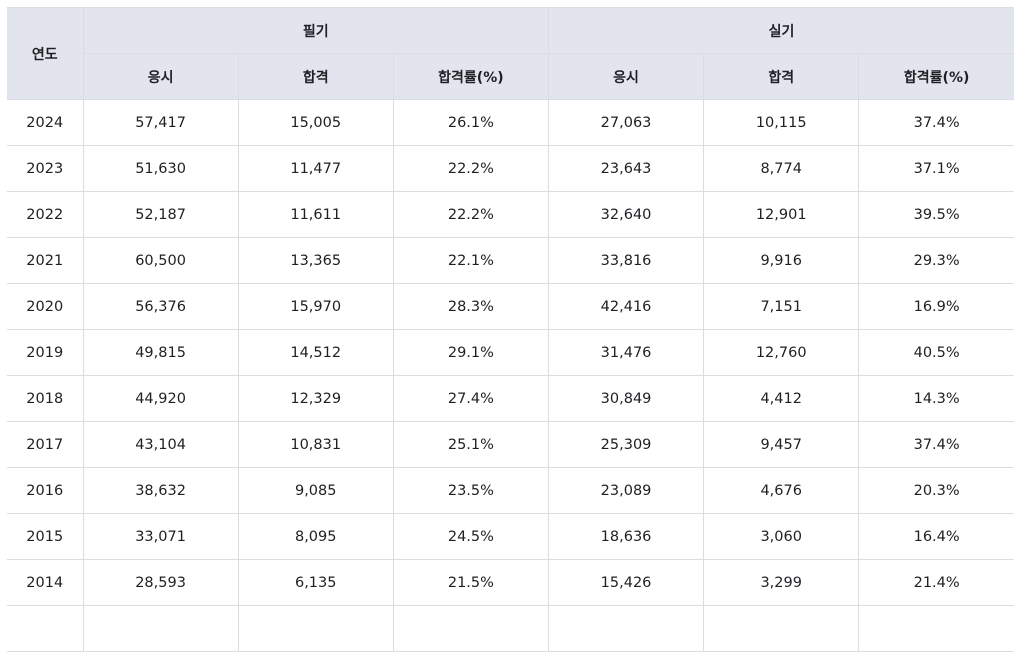  Describe the element at coordinates (315, 536) in the screenshot. I see `cell-written-passed: 8,095` at that location.